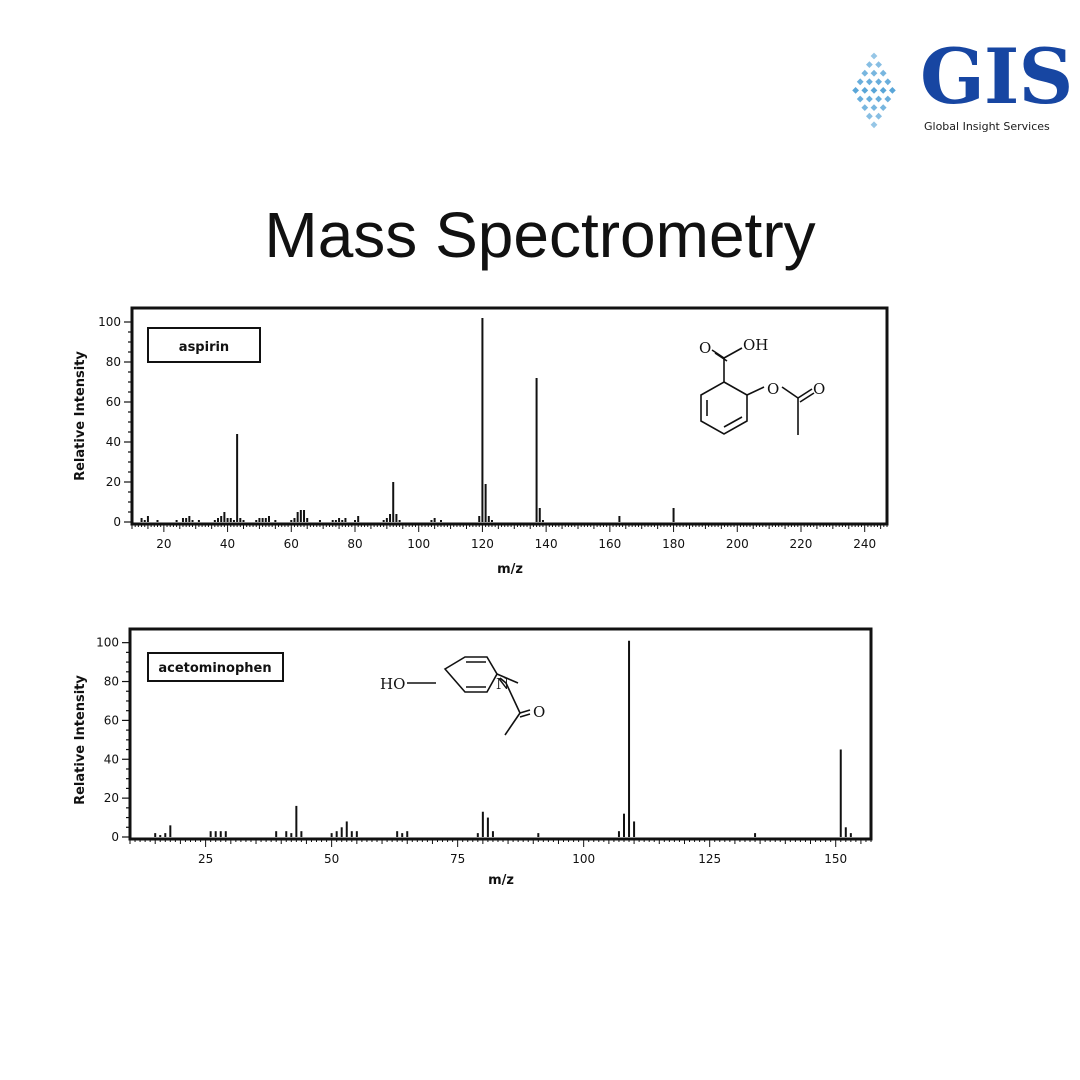 Image resolution: width=1080 pixels, height=1080 pixels. I want to click on chart-label: aspirin, so click(204, 347).